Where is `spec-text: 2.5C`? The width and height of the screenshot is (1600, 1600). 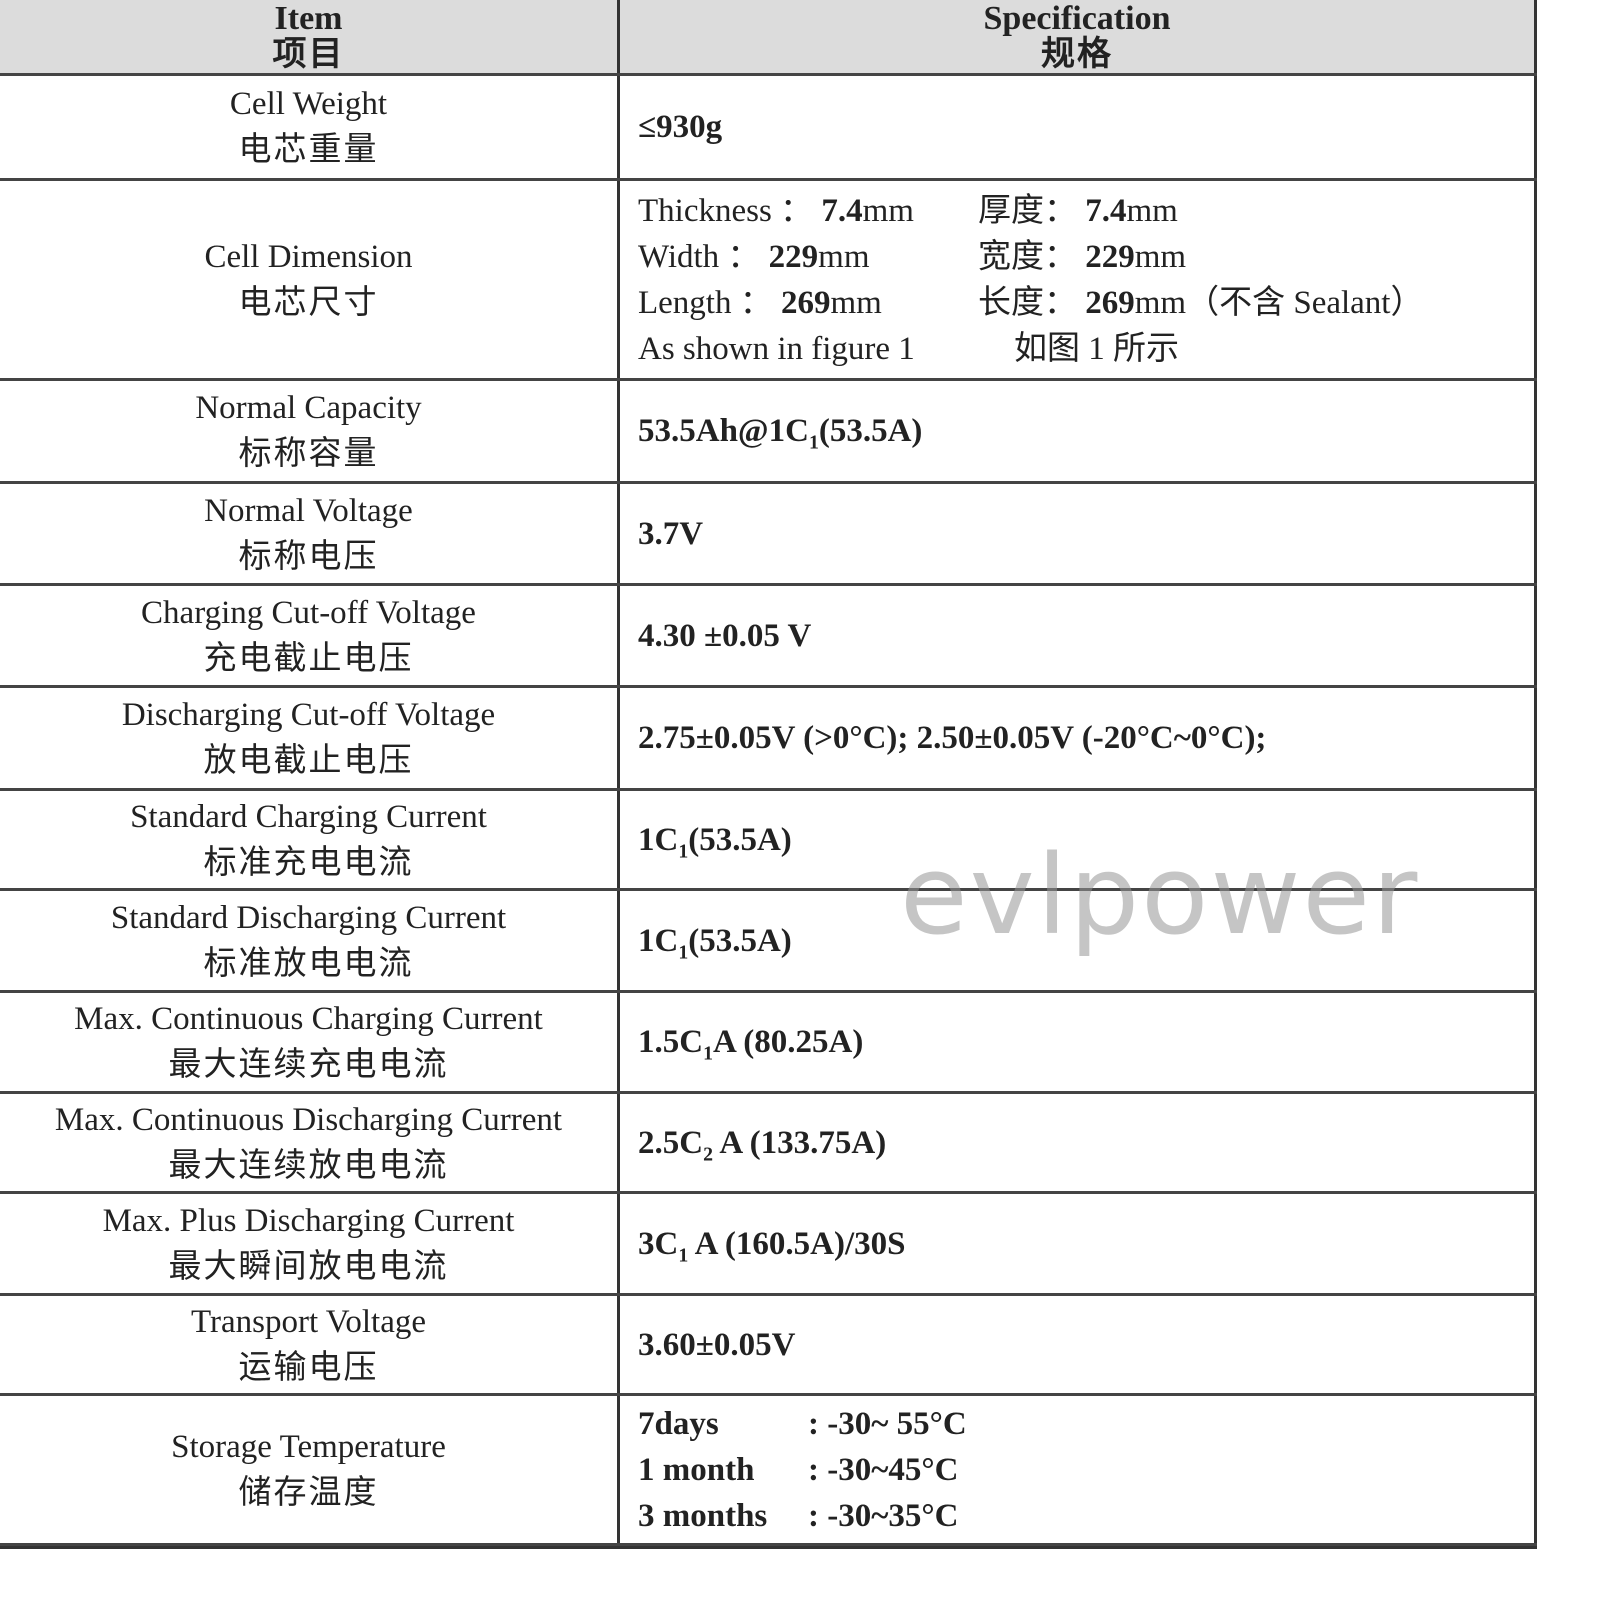
spec-text: 2.5C is located at coordinates (671, 1142).